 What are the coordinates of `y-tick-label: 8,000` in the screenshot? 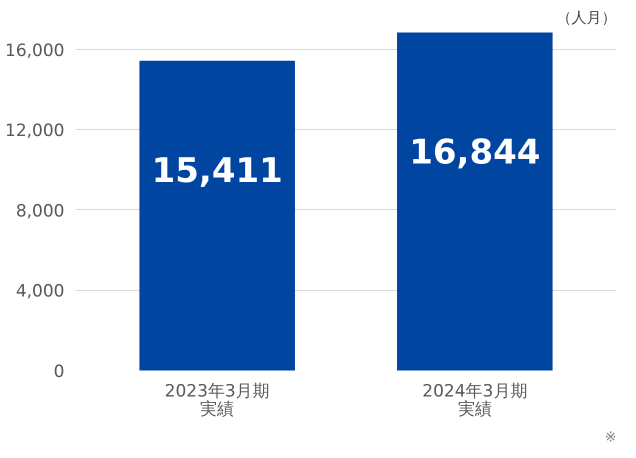 It's located at (40, 211).